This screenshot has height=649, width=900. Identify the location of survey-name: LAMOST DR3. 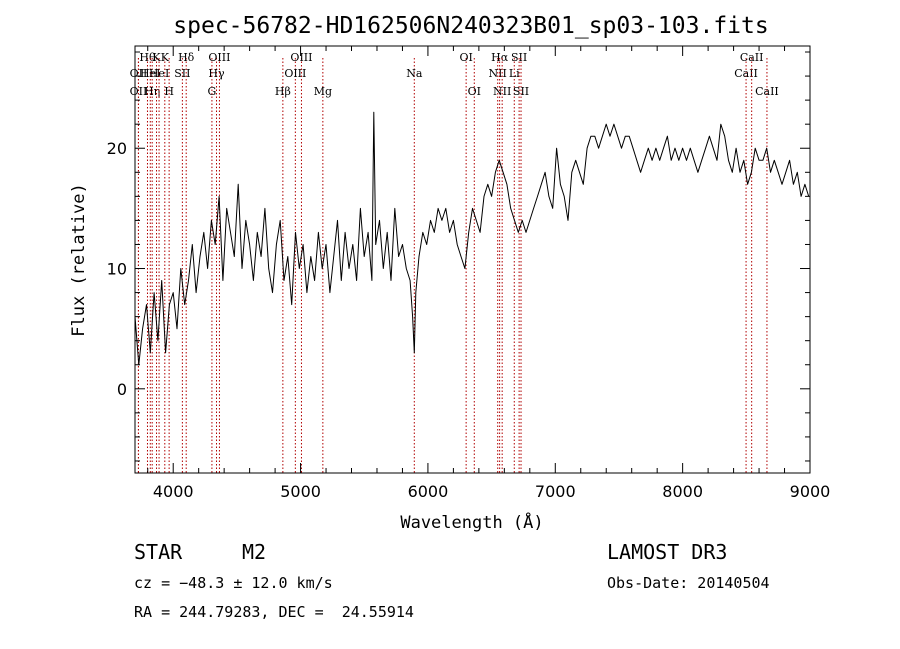
(667, 552).